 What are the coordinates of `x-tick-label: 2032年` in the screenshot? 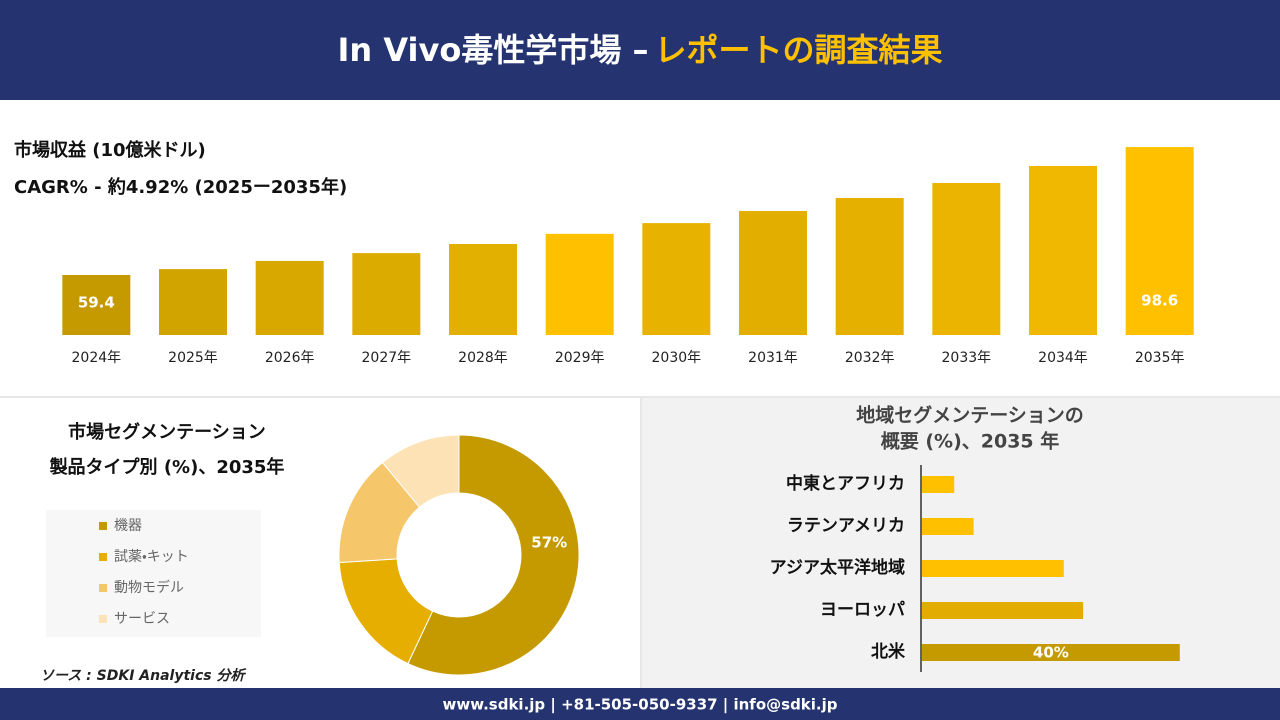 It's located at (870, 358).